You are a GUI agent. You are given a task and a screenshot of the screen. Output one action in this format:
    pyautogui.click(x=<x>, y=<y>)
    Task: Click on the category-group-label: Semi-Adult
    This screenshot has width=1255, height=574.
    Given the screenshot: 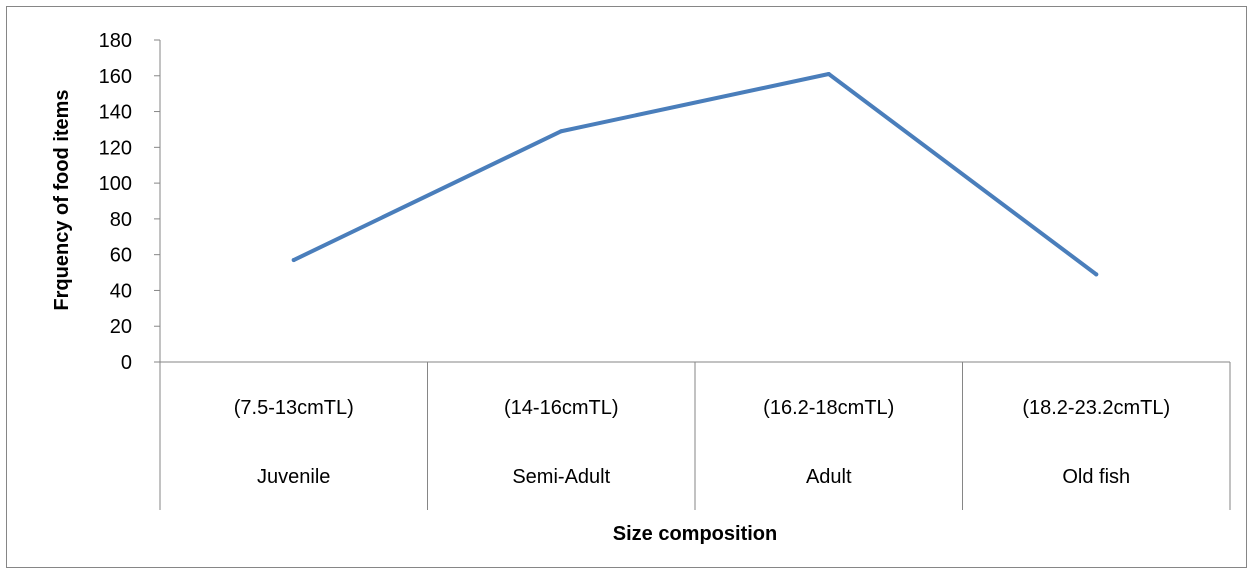 What is the action you would take?
    pyautogui.click(x=561, y=477)
    